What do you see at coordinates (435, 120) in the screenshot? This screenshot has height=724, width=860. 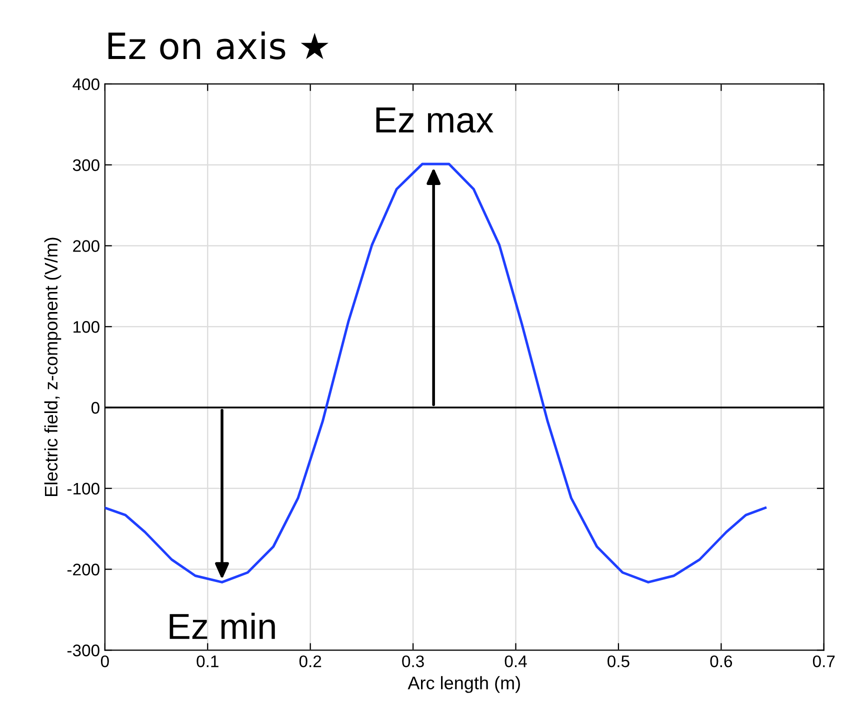 I see `annotation: Ez max` at bounding box center [435, 120].